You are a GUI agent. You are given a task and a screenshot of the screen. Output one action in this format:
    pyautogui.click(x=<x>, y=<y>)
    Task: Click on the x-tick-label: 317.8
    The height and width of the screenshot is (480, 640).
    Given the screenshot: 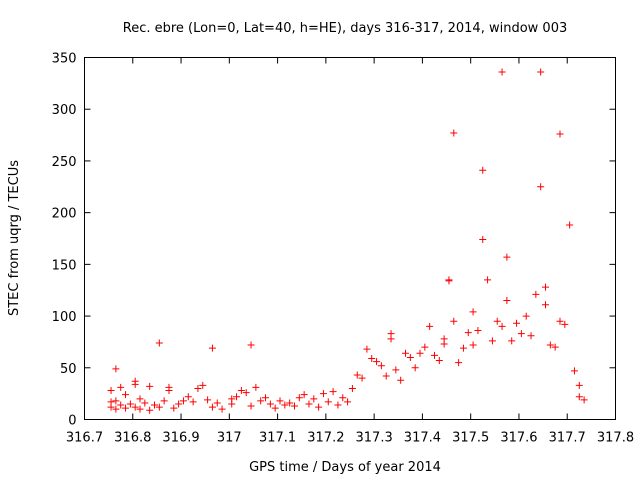 What is the action you would take?
    pyautogui.click(x=615, y=438)
    